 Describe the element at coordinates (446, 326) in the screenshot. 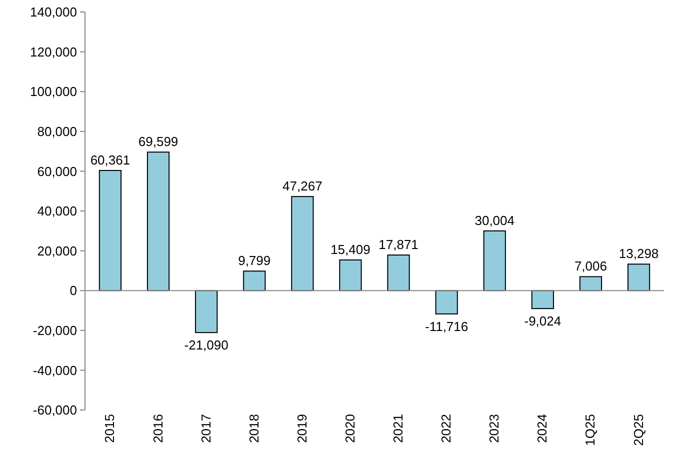

I see `data-label: -11,716` at that location.